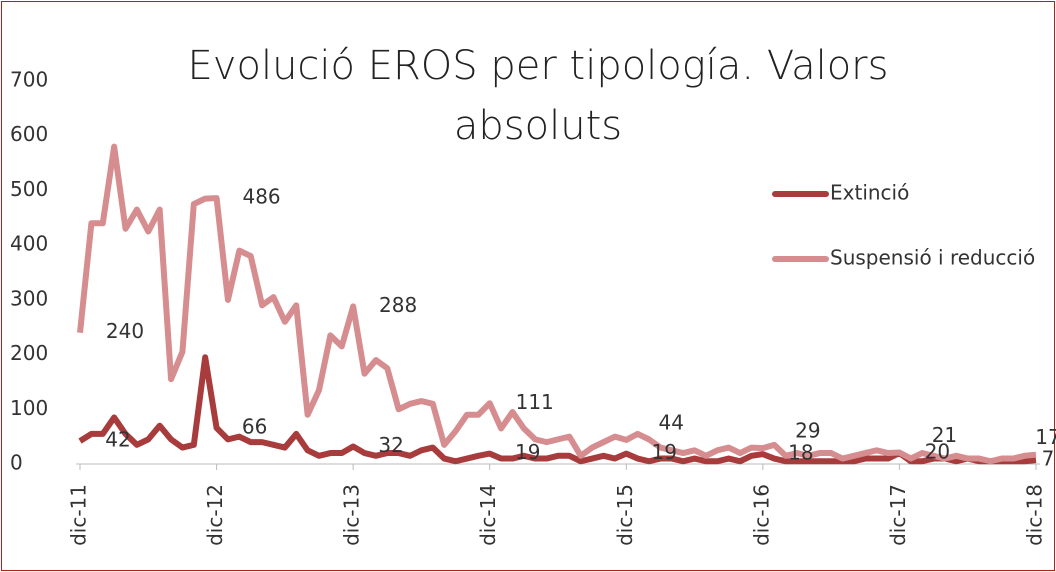 The image size is (1056, 572). Describe the element at coordinates (671, 422) in the screenshot. I see `data-label: 44` at that location.